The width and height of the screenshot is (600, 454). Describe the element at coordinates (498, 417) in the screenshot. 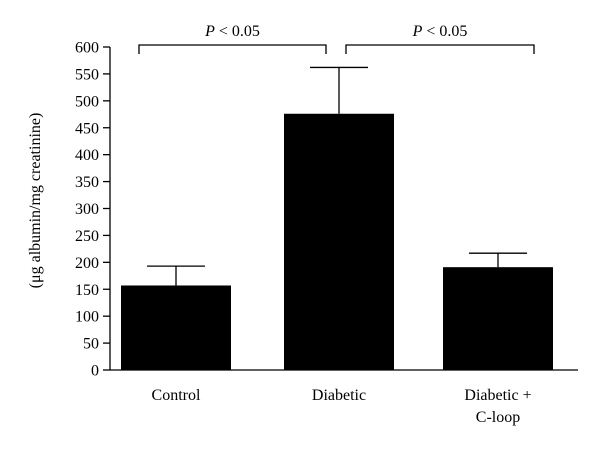

I see `x-category-label: C-loop` at that location.